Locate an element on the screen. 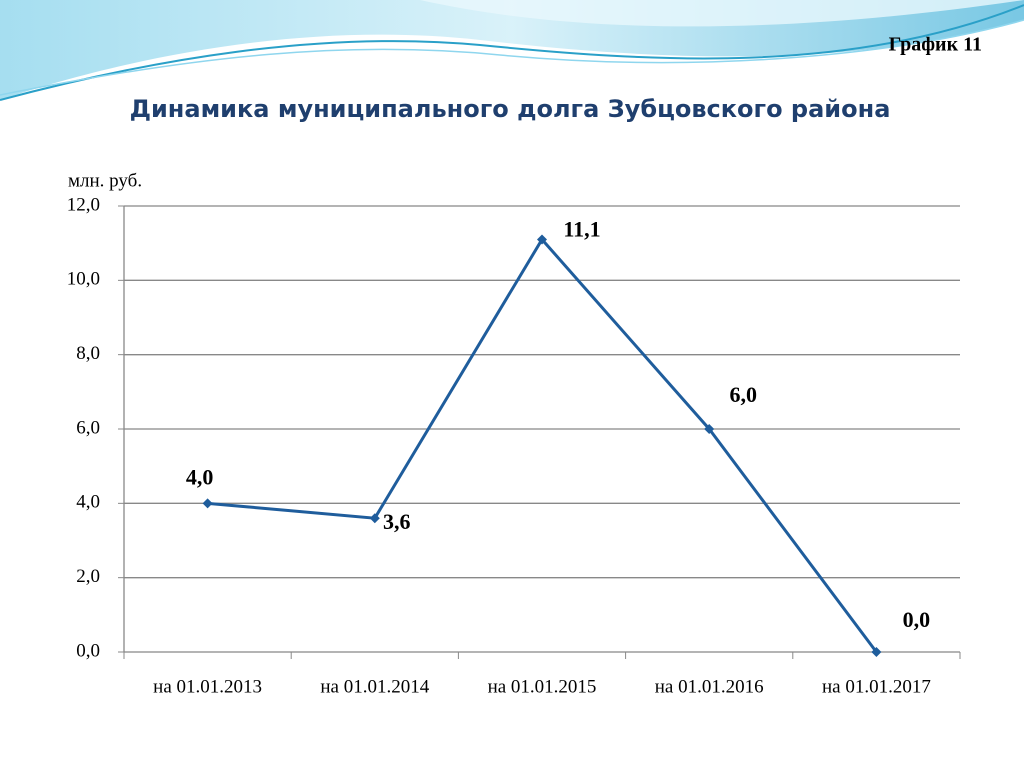 This screenshot has width=1024, height=767. data-label: 11,1 is located at coordinates (581, 228).